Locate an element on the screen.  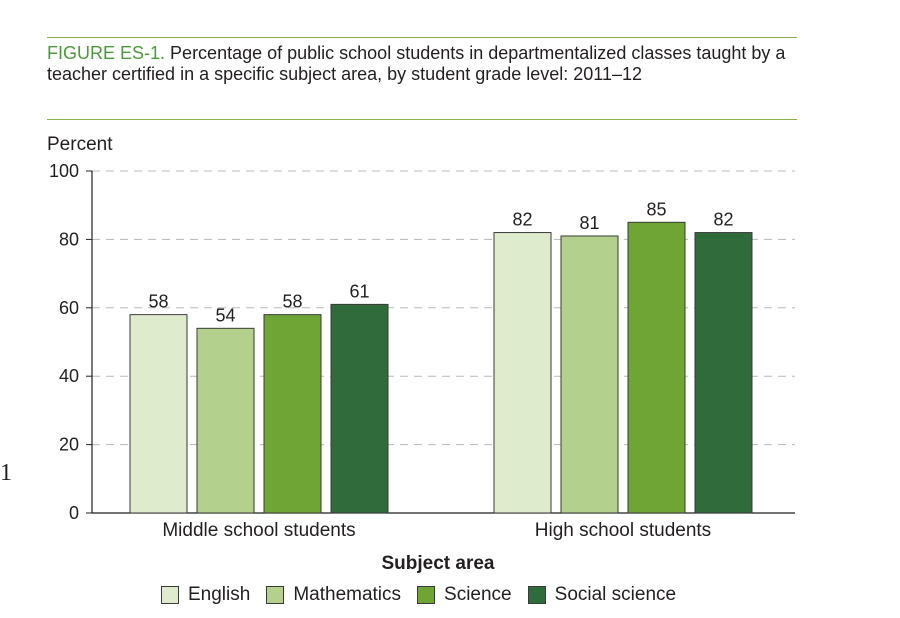
title-bottom-rule is located at coordinates (422, 119).